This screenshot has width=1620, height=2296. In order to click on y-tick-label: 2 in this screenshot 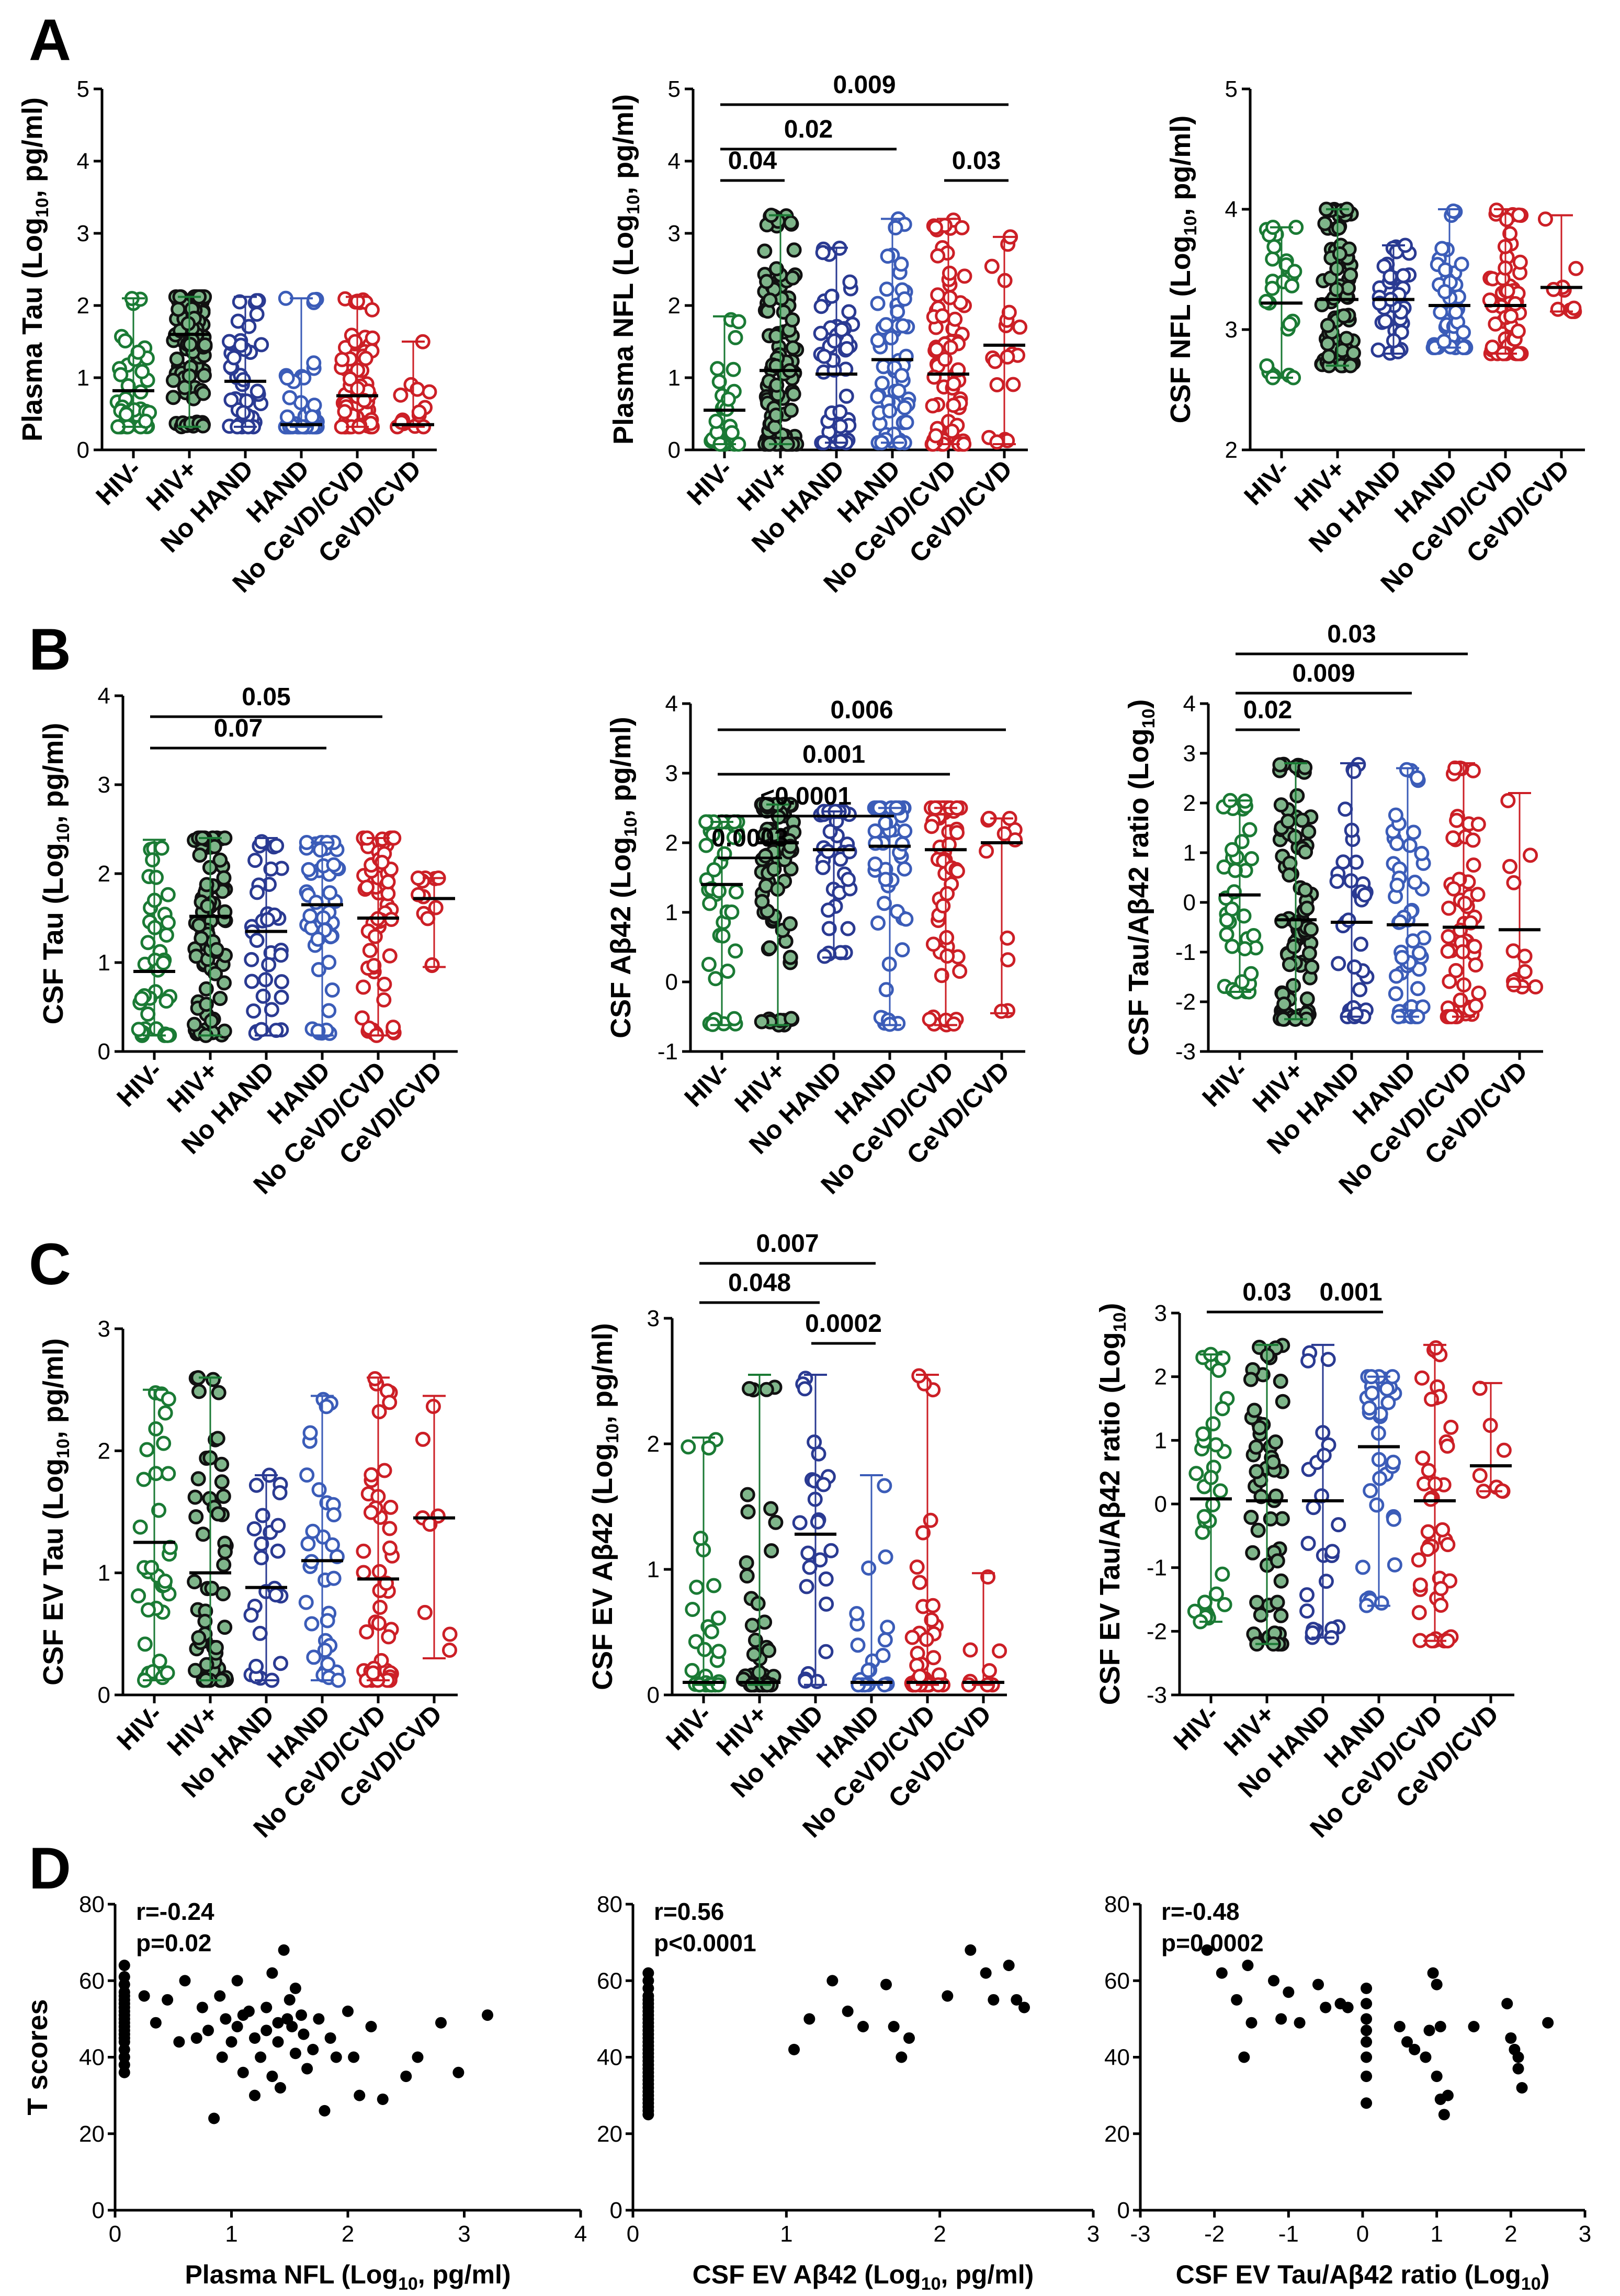, I will do `click(1189, 803)`.